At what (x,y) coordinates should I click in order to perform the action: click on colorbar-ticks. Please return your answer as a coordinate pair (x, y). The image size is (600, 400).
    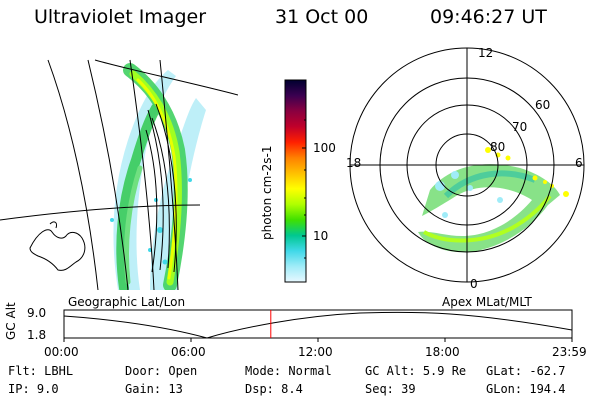
    Looking at the image, I should click on (304, 189).